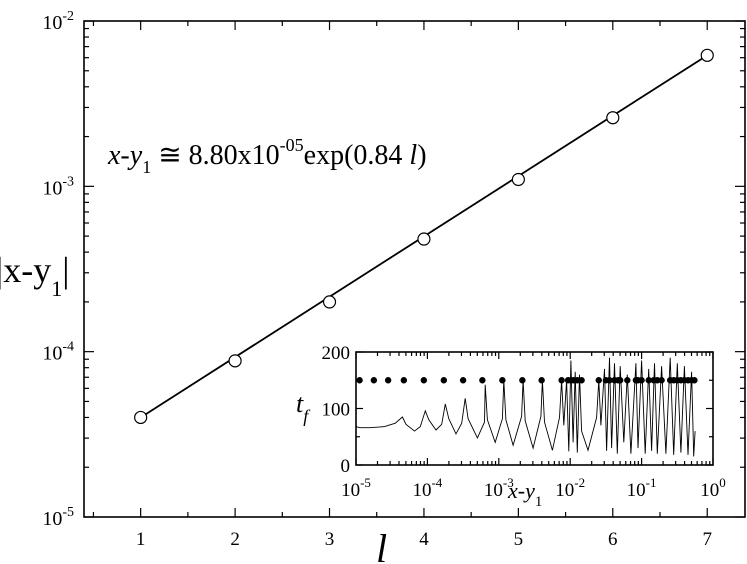 This screenshot has height=564, width=747. I want to click on y-axis-label-close: |, so click(65, 270).